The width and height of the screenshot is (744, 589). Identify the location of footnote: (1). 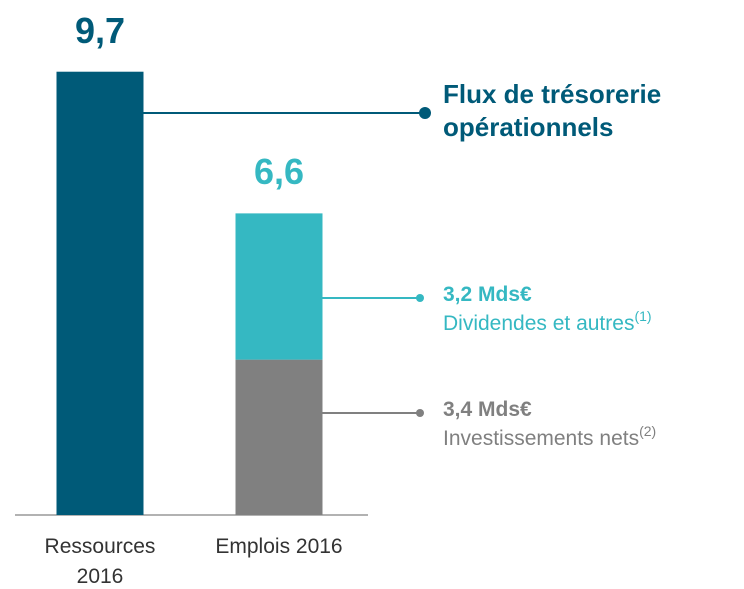
(643, 316).